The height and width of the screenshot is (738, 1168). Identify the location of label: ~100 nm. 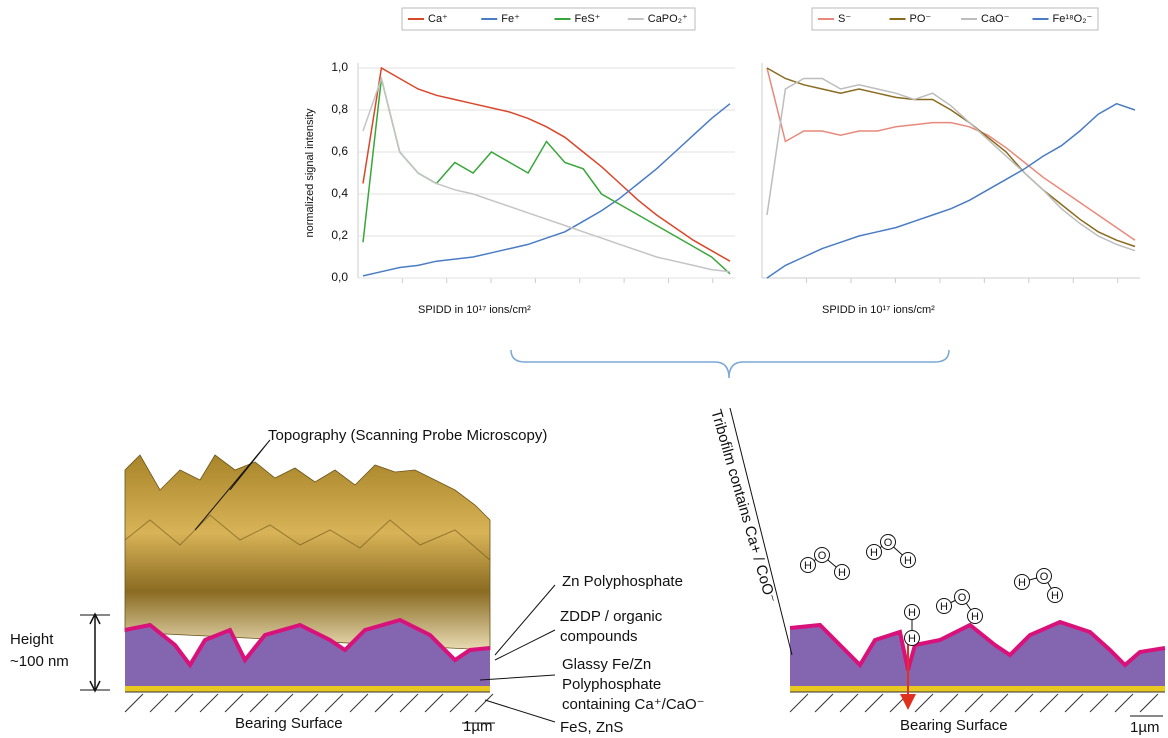
(39, 661).